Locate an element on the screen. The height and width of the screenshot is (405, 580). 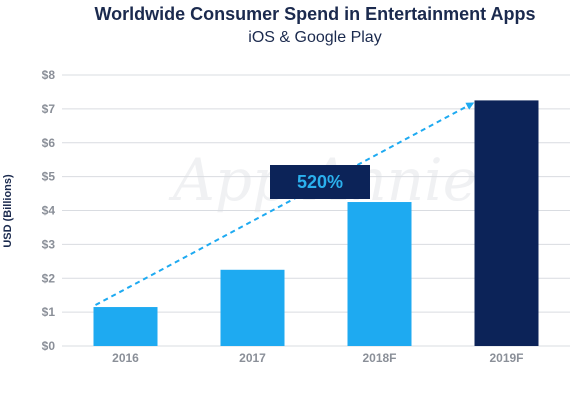
y-tick-label: $4 is located at coordinates (49, 211).